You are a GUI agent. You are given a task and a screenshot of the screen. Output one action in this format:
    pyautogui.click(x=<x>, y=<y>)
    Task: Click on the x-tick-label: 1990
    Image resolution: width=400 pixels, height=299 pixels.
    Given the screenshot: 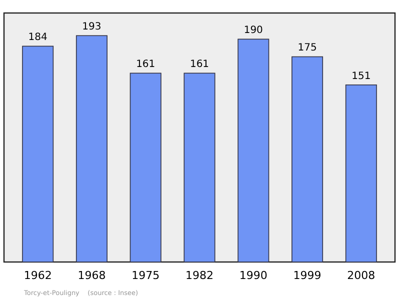 What is the action you would take?
    pyautogui.click(x=253, y=275)
    